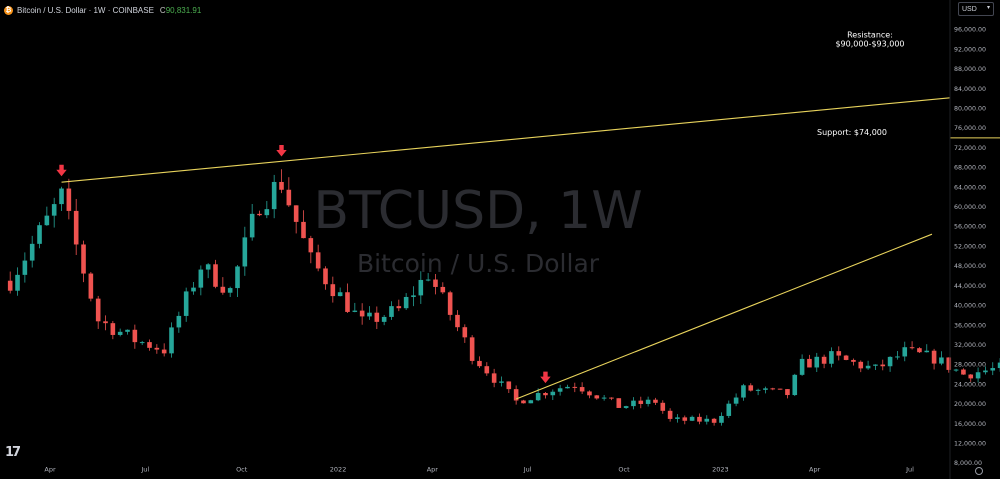 This screenshot has width=1000, height=479. What do you see at coordinates (970, 128) in the screenshot?
I see `price-tick-label: 76,000.00` at bounding box center [970, 128].